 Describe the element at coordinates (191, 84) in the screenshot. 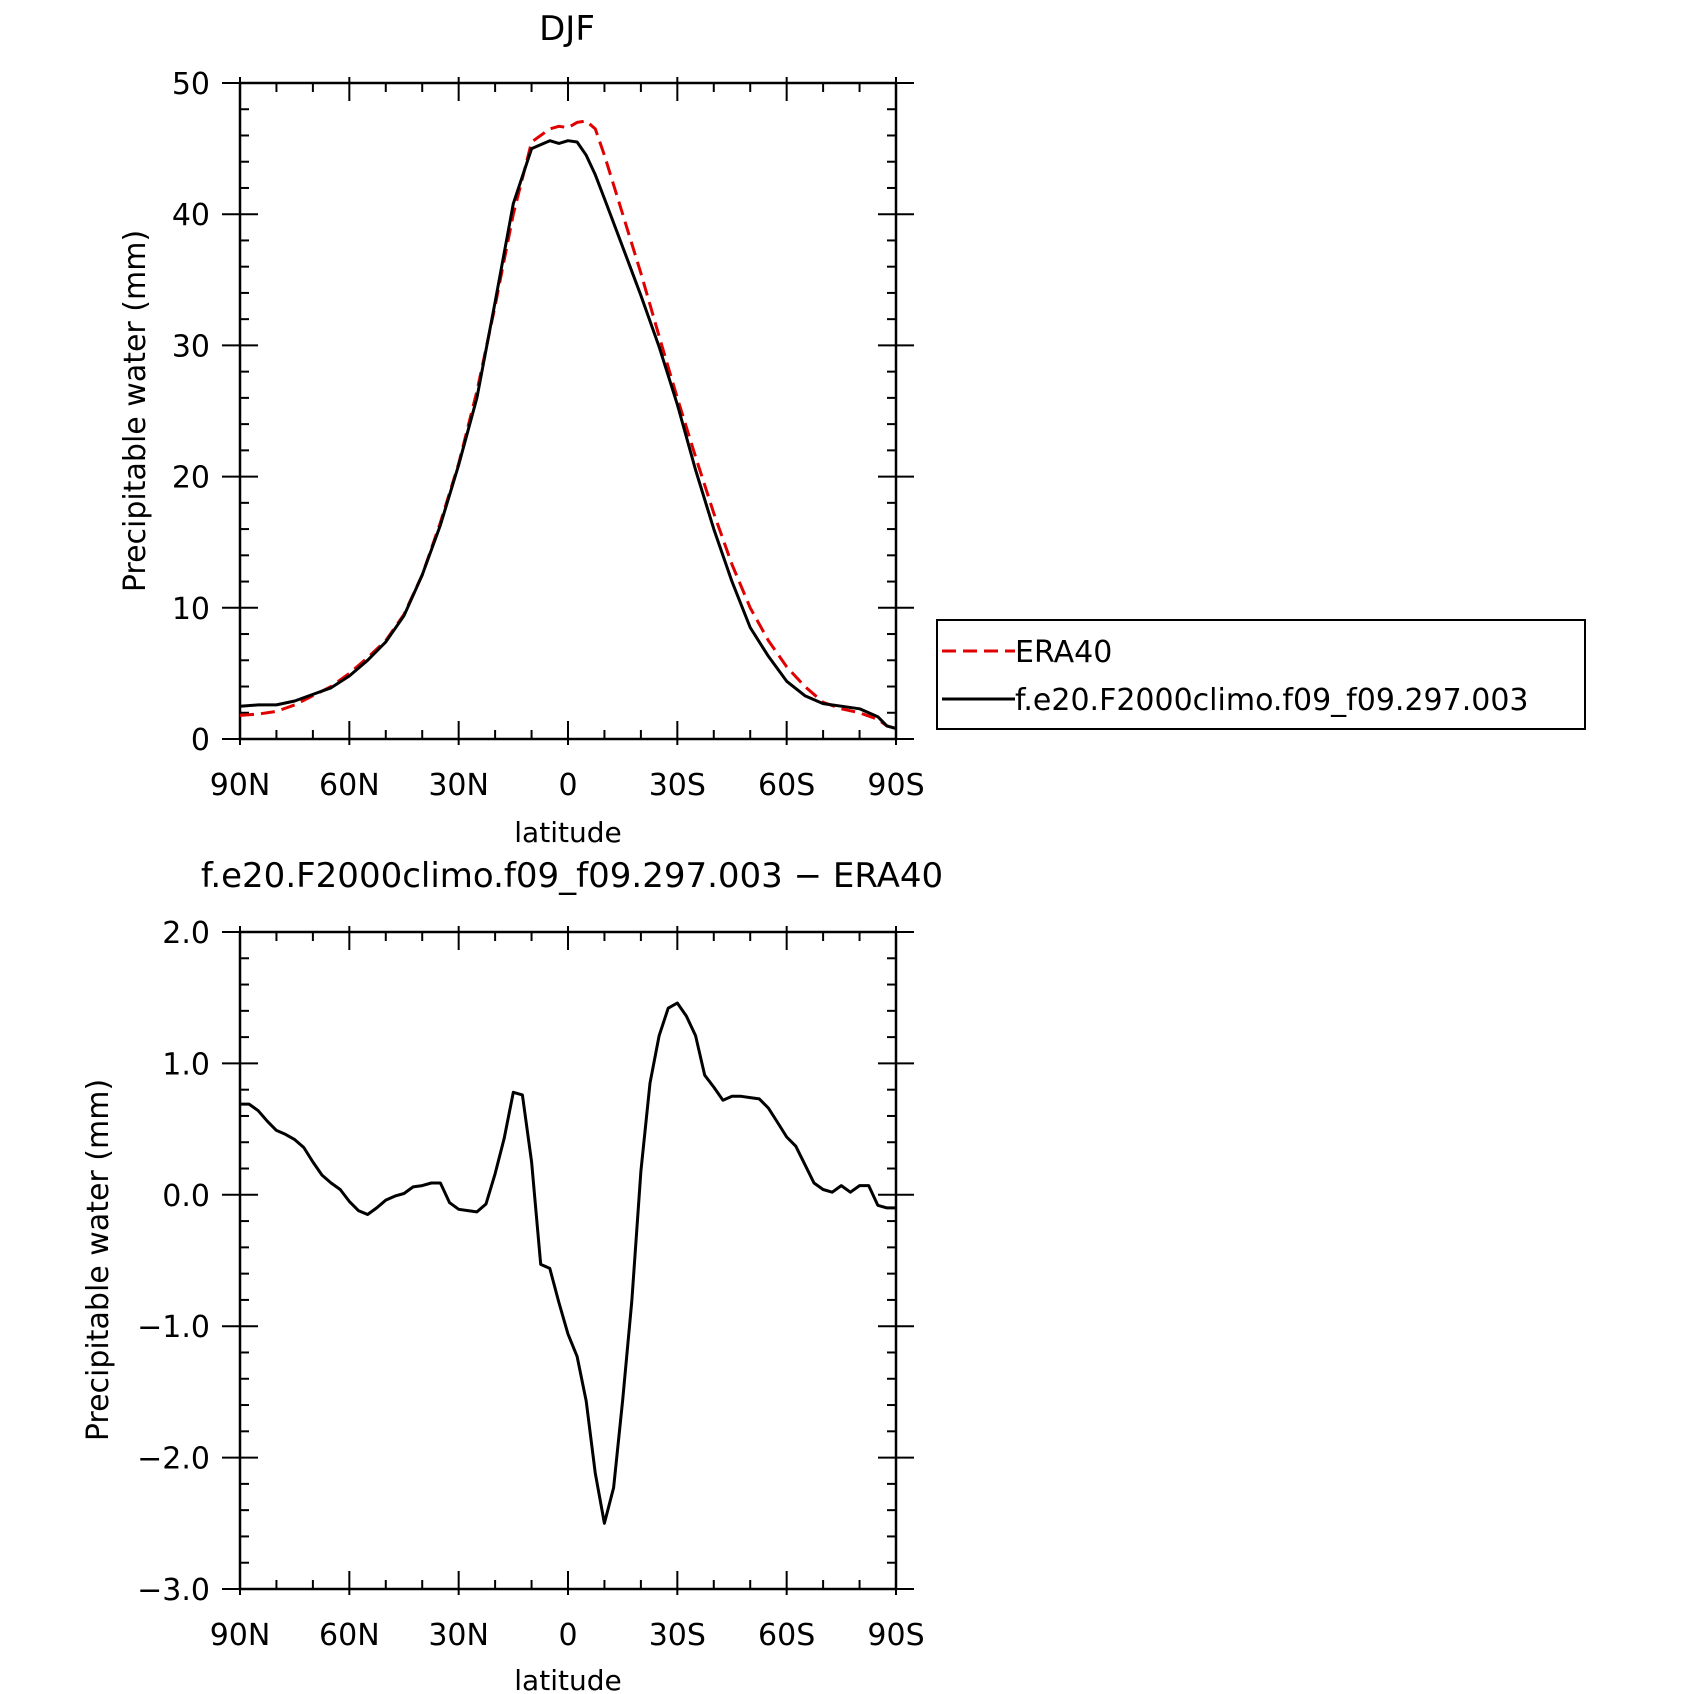

I see `y-tick-label: 50` at that location.